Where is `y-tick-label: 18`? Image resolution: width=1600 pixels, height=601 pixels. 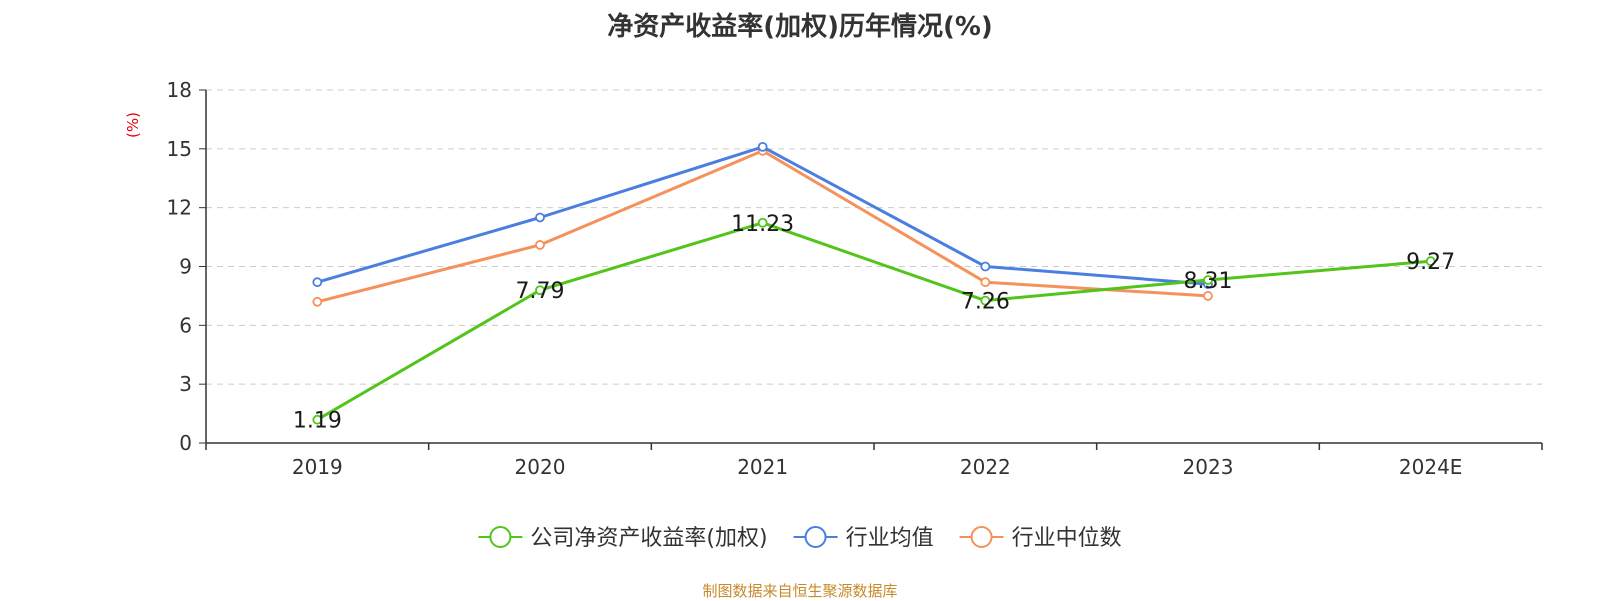 y-tick-label: 18 is located at coordinates (179, 90).